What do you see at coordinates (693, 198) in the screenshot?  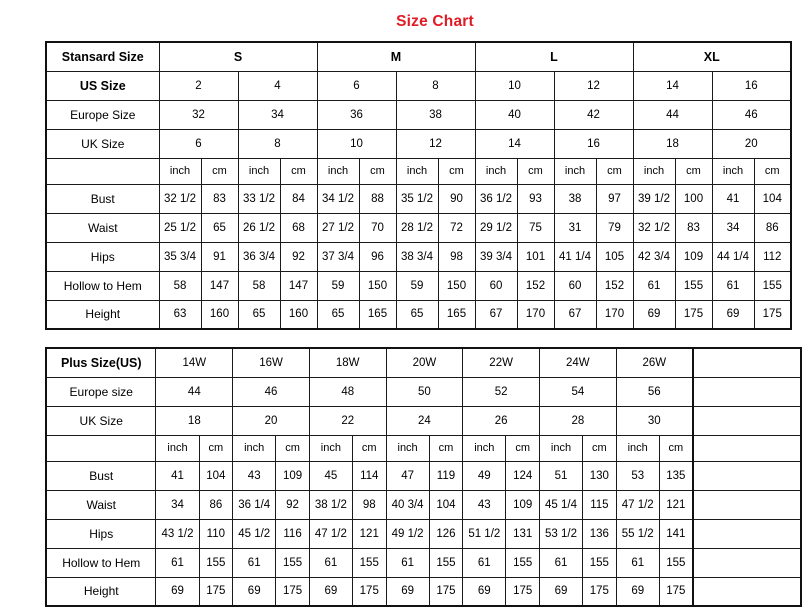 I see `table-cell: 100` at bounding box center [693, 198].